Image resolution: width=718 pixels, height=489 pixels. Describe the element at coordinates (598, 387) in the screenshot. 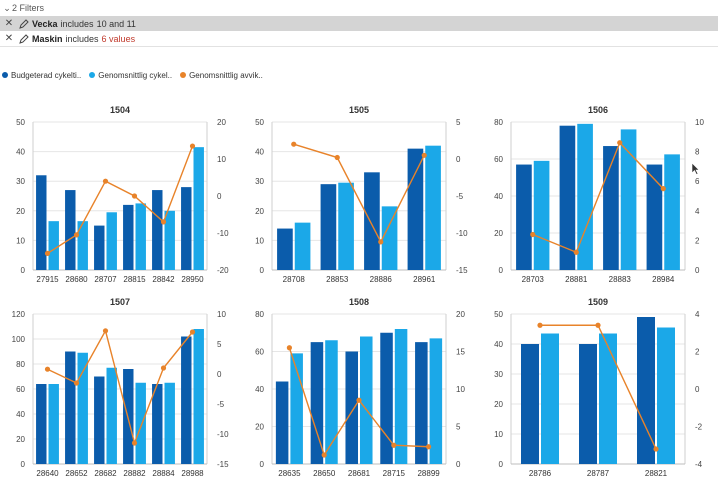

I see `chart-1509: 1509 0 10 20 30 40 50 -4 -2 0 2 4 28786 28787 28821` at that location.